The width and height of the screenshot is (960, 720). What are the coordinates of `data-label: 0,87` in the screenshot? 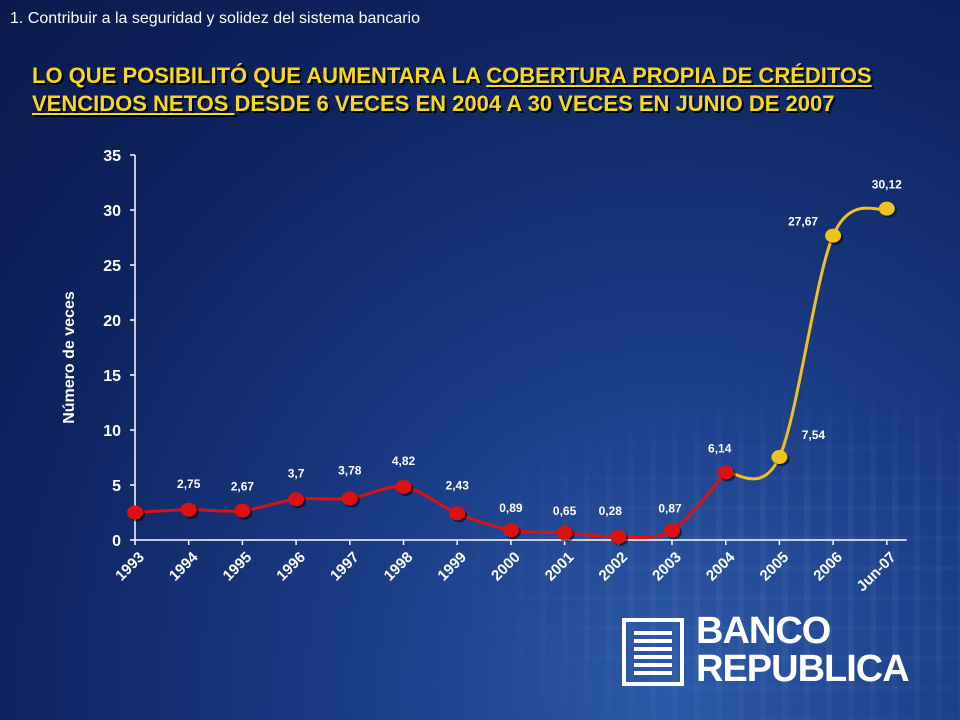 It's located at (670, 508).